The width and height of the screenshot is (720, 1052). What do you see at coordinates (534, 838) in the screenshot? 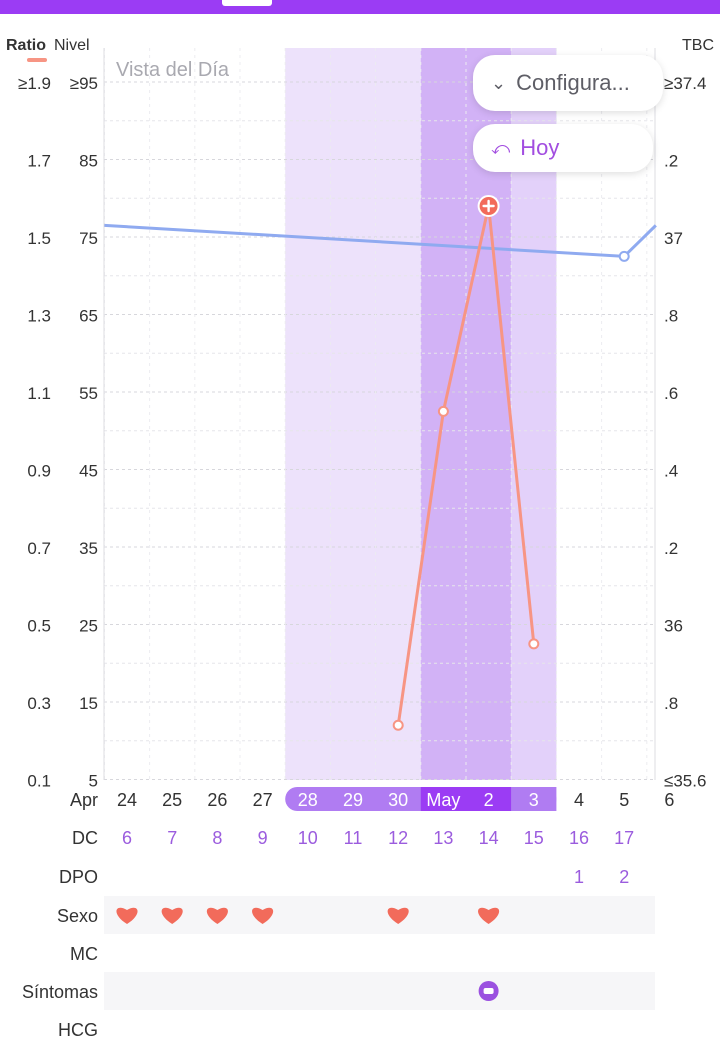
I see `cycle-day-label: 15` at bounding box center [534, 838].